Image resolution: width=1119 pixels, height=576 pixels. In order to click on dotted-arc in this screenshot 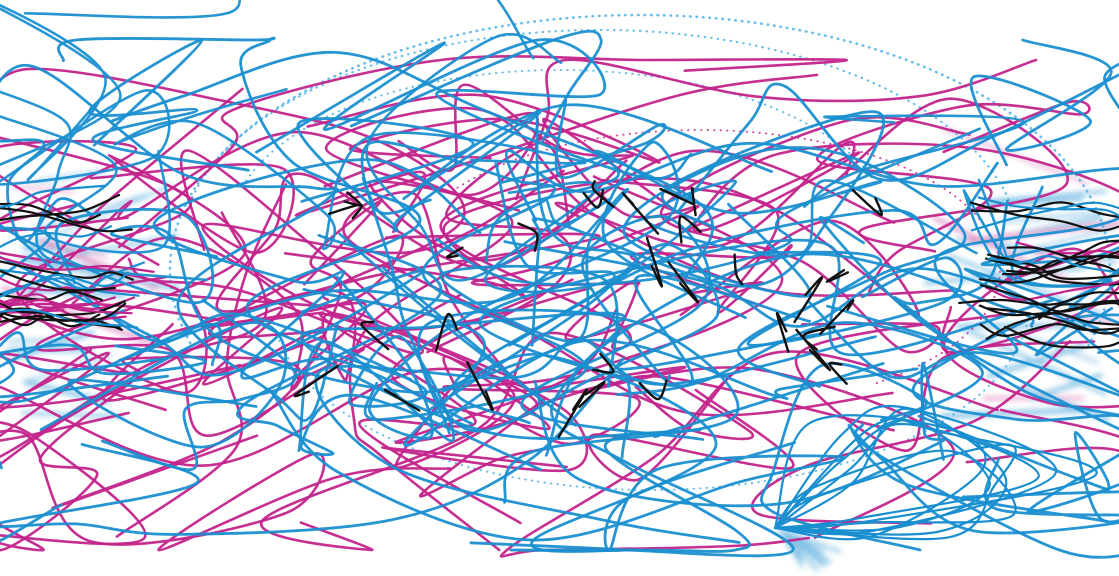, I will do `click(560, 125)`.